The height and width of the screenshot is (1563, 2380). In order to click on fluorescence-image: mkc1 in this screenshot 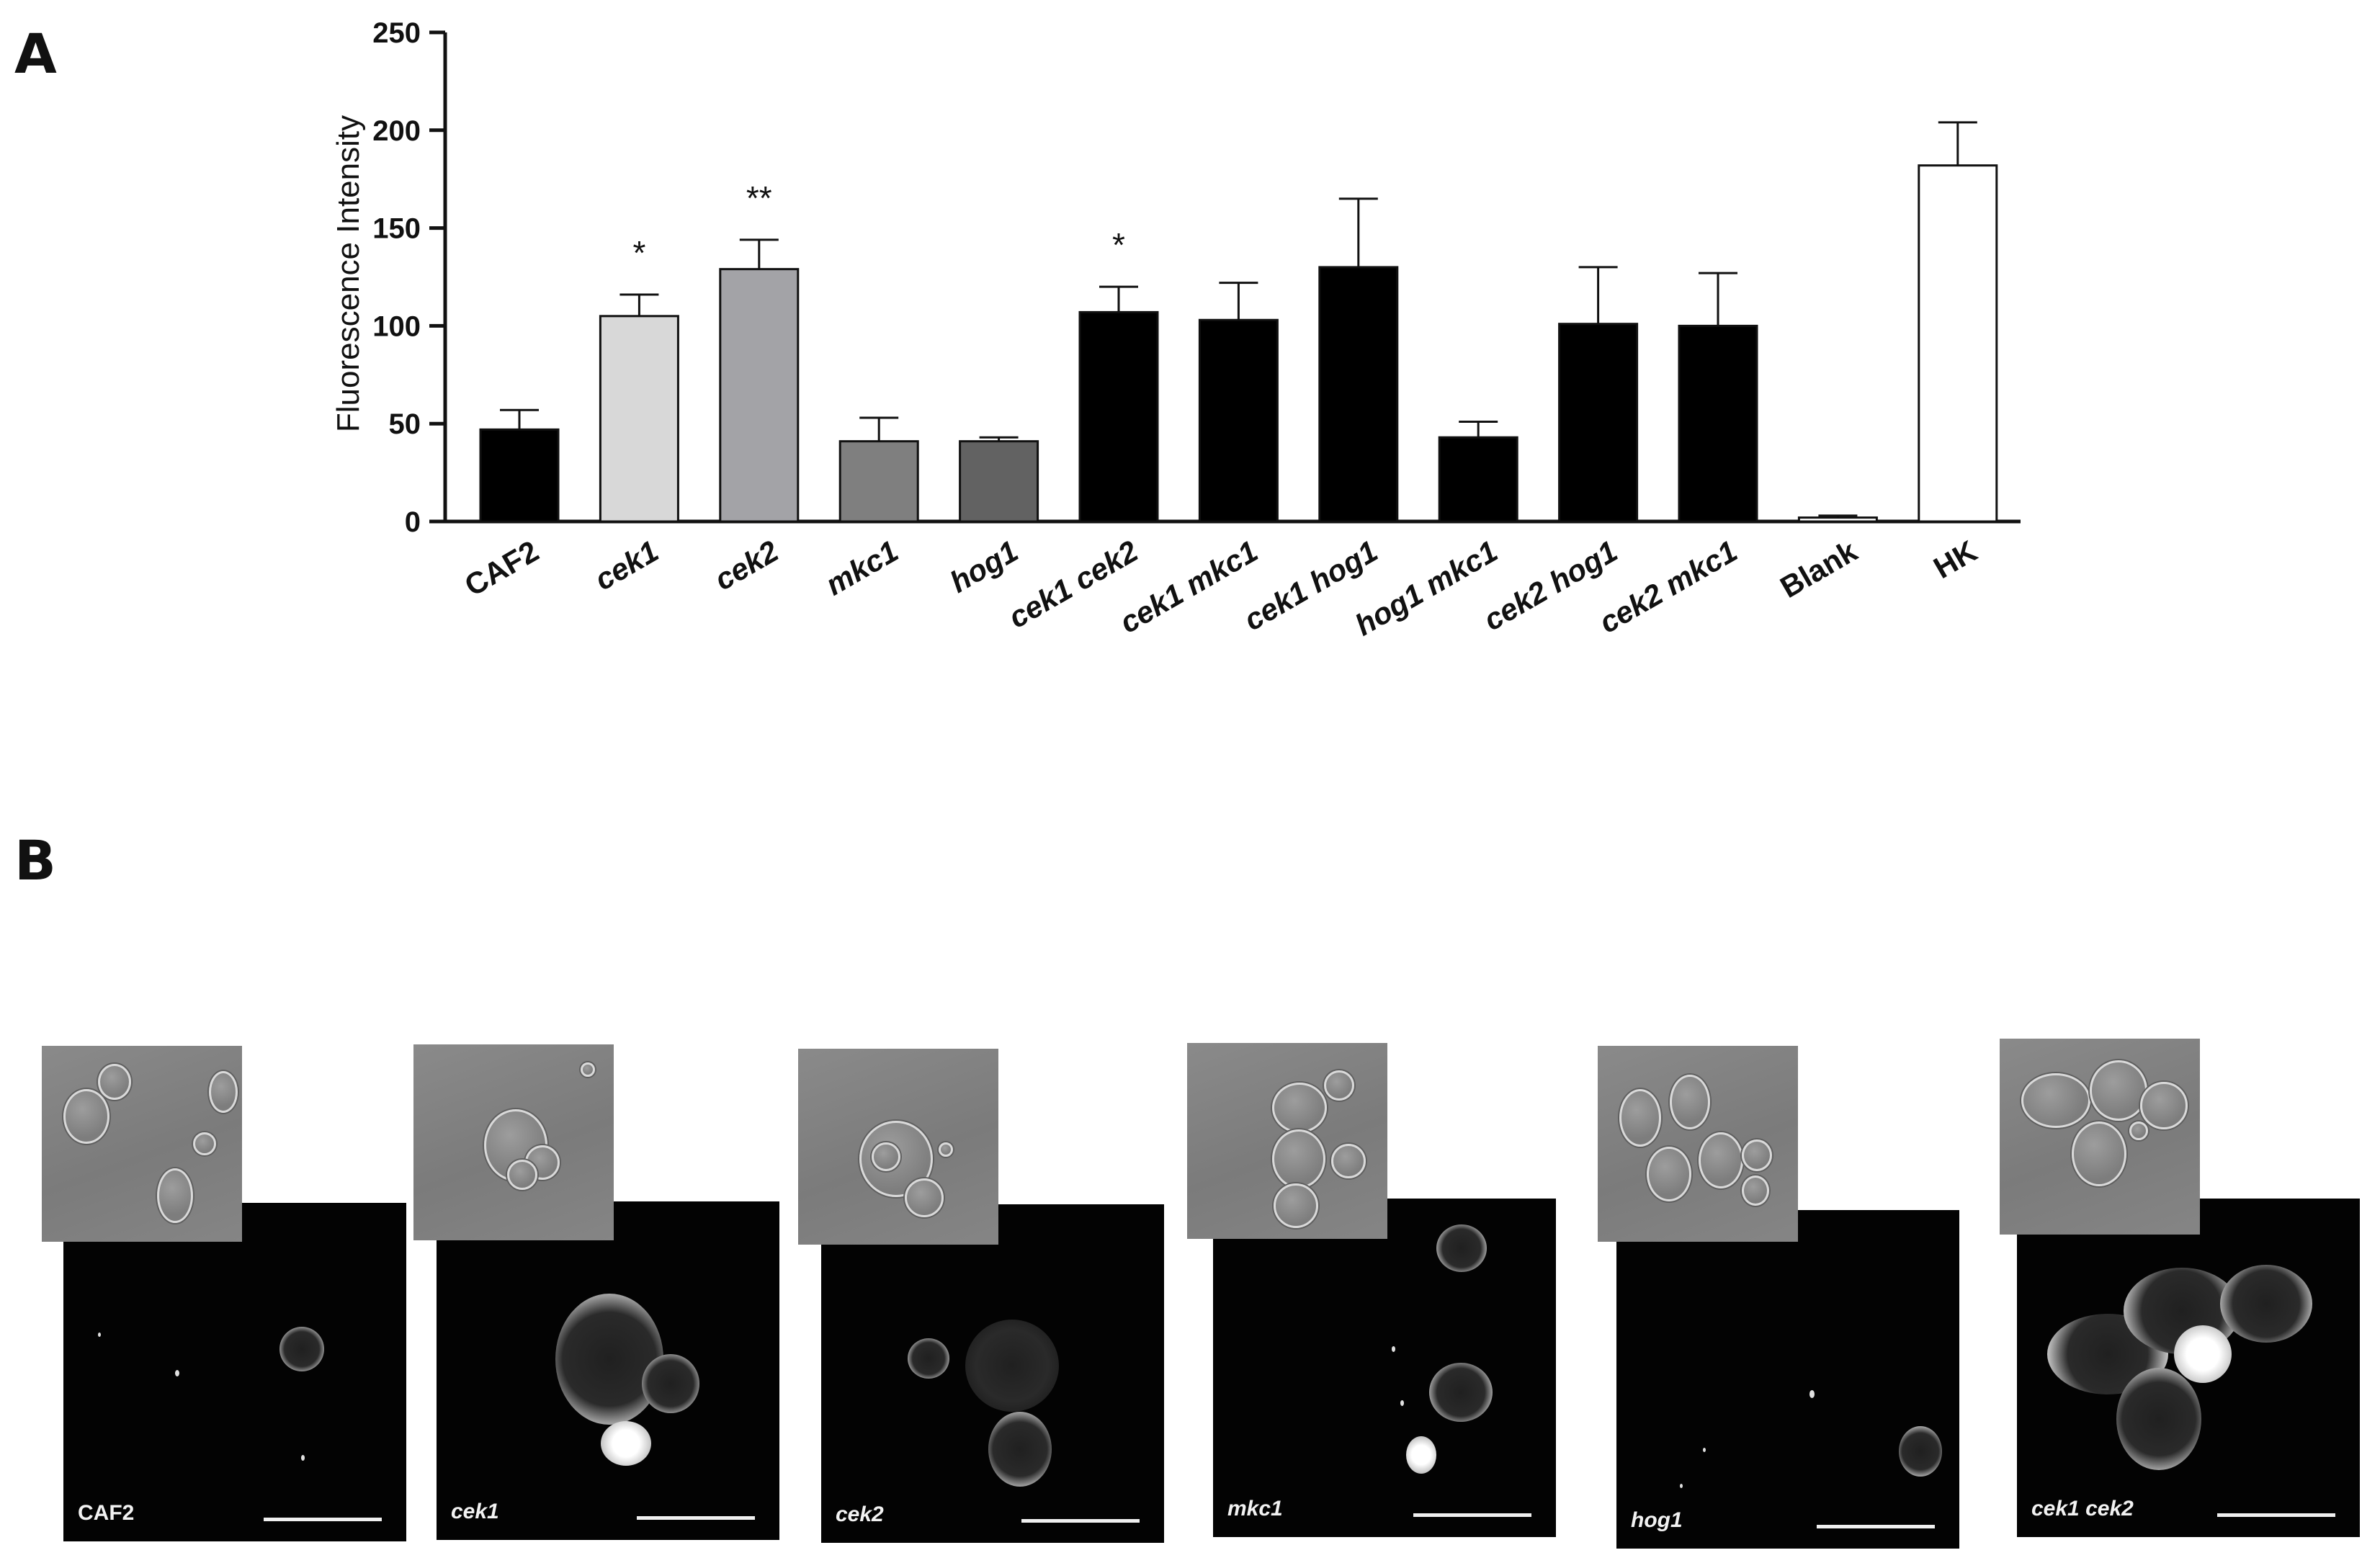, I will do `click(1384, 1368)`.